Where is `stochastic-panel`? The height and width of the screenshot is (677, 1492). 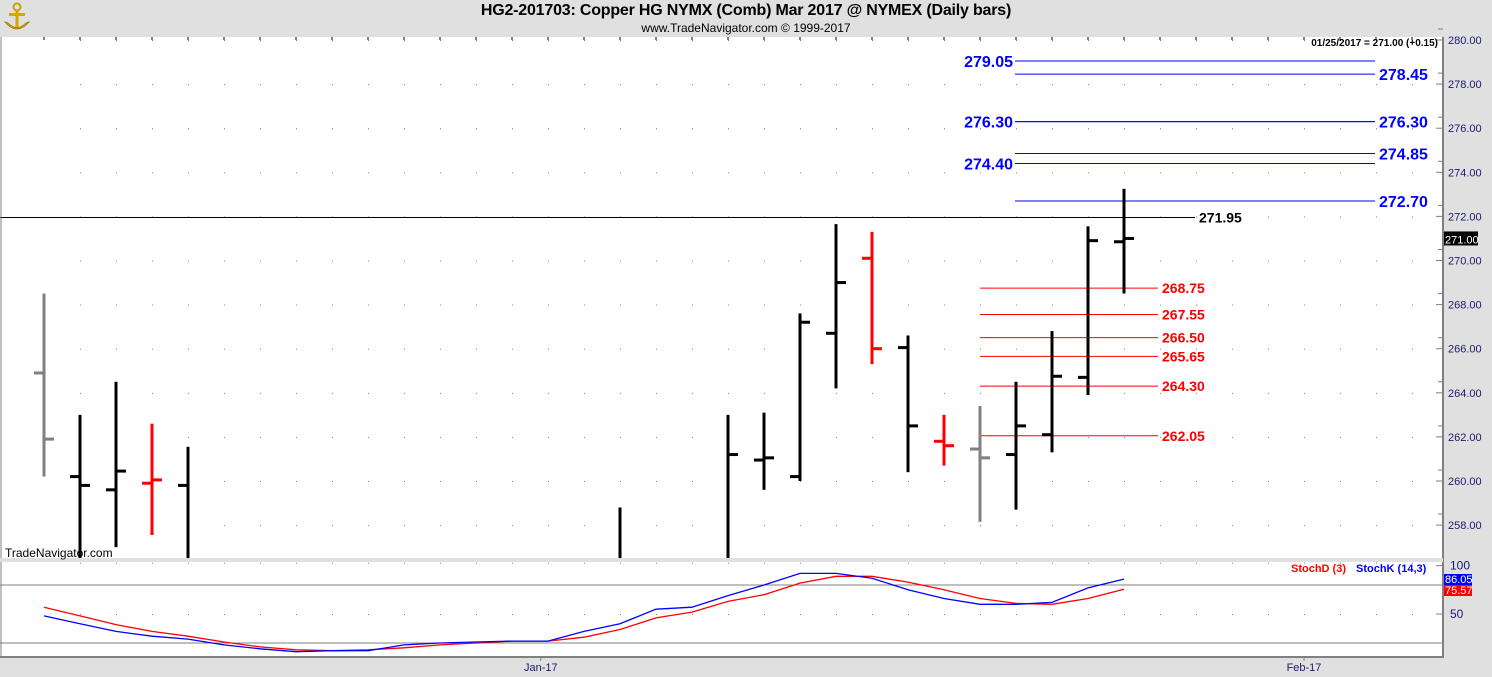 stochastic-panel is located at coordinates (721, 609).